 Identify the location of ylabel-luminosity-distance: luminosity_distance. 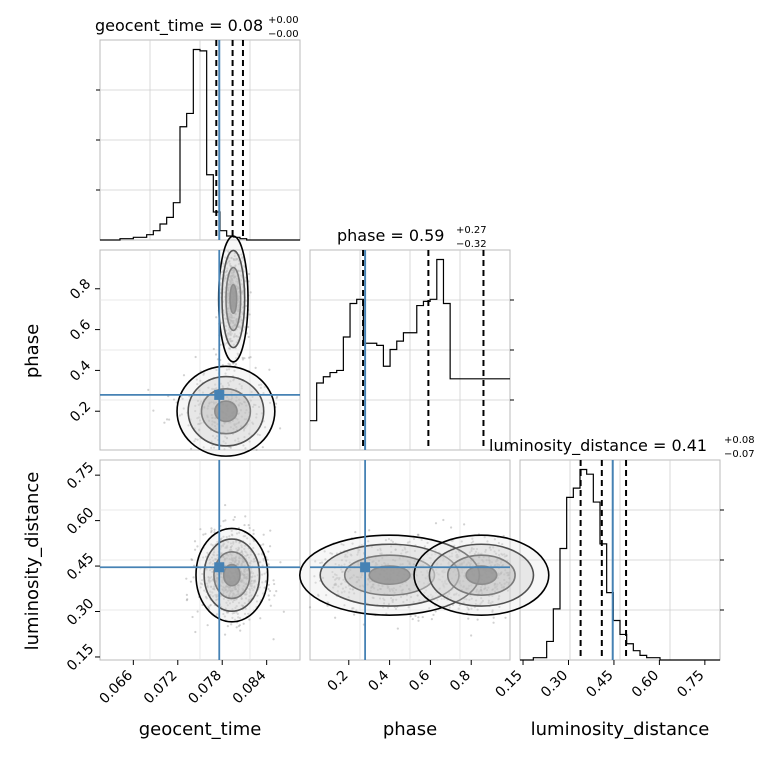
(32, 561).